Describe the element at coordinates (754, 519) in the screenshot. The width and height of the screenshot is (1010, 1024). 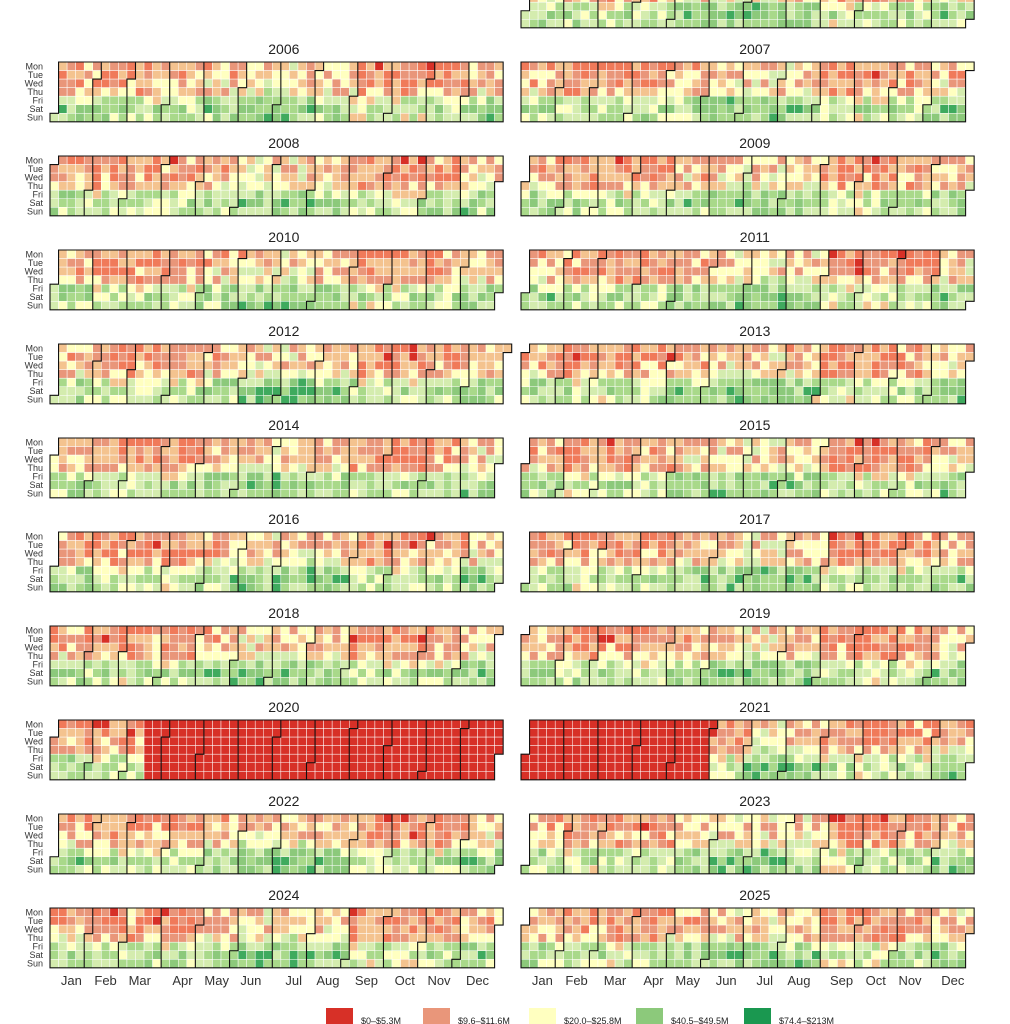
I see `year-title: 2017` at that location.